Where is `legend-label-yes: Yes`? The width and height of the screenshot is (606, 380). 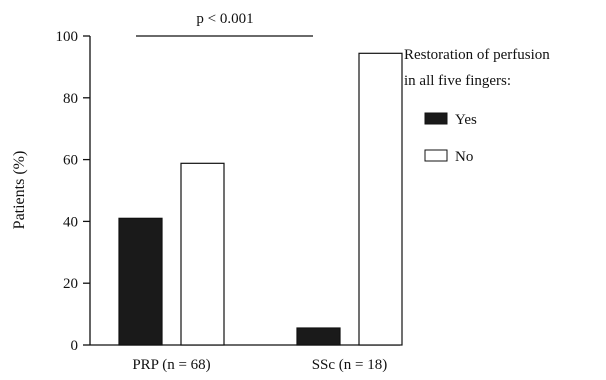
legend-label-yes: Yes is located at coordinates (466, 120).